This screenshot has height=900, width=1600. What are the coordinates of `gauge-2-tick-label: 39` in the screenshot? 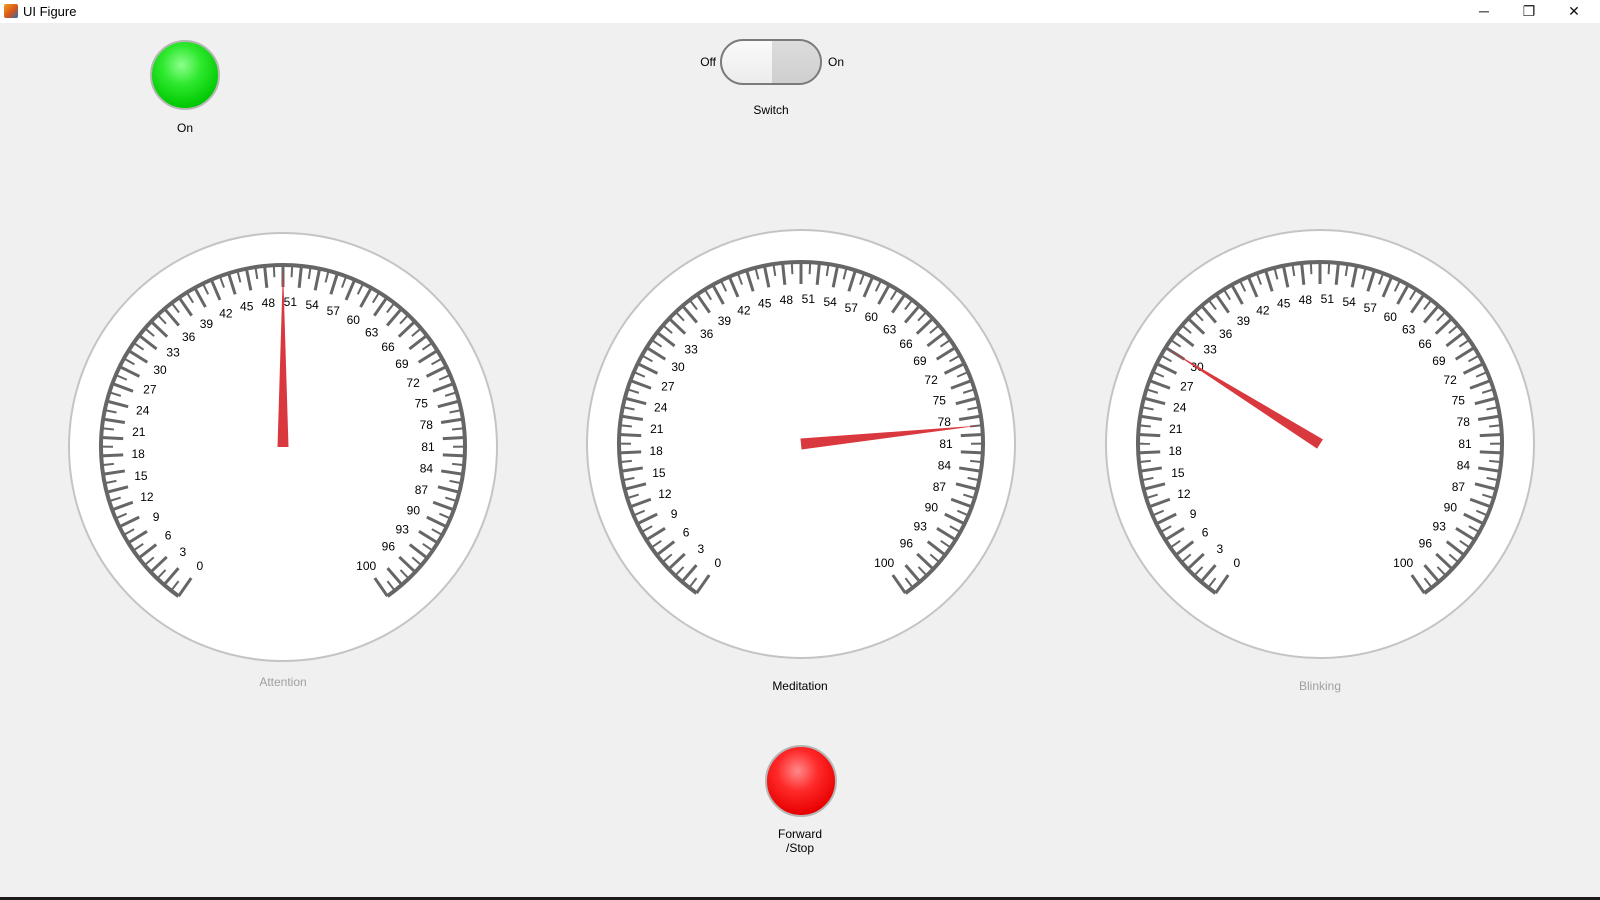 It's located at (1244, 321).